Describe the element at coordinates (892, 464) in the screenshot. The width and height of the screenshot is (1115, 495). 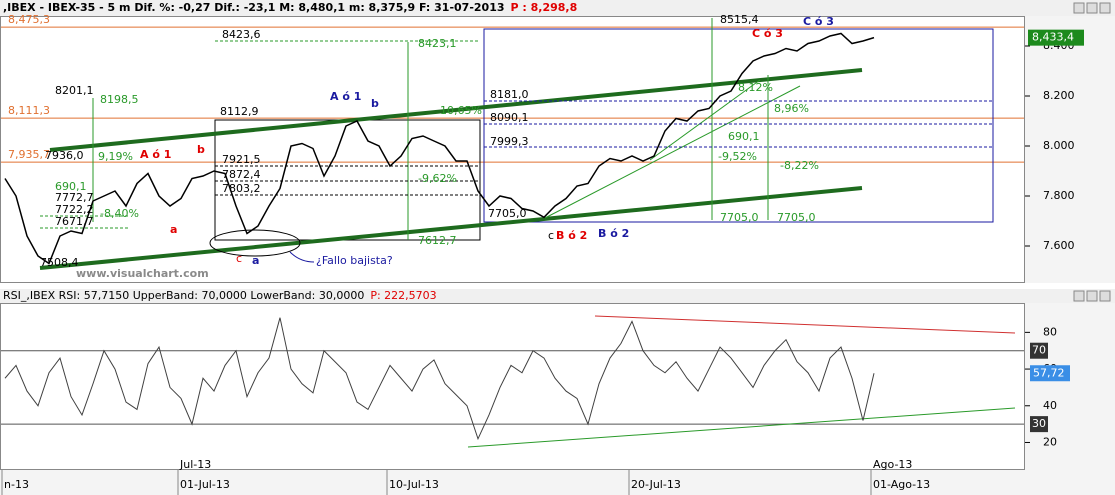
I see `x-month-label: Ago-13` at that location.